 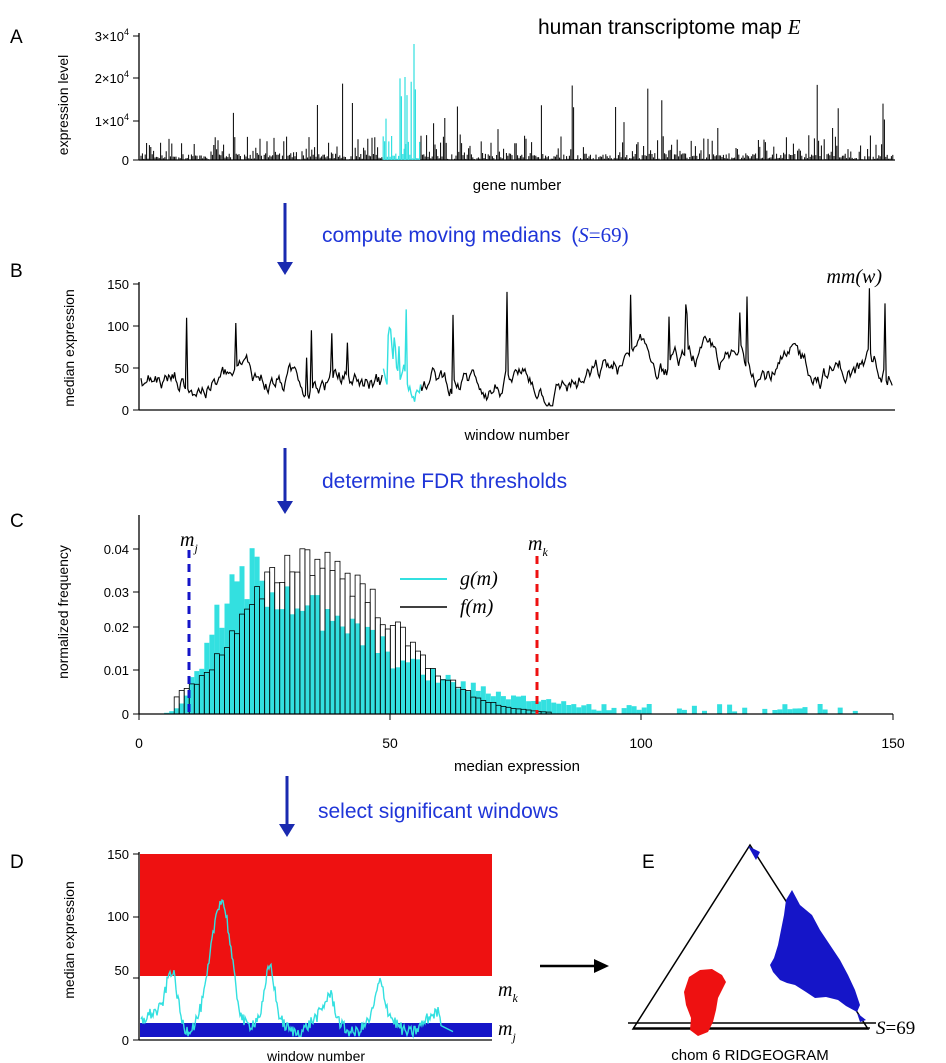 What do you see at coordinates (139, 743) in the screenshot?
I see `panel-c-xtick-0: 0` at bounding box center [139, 743].